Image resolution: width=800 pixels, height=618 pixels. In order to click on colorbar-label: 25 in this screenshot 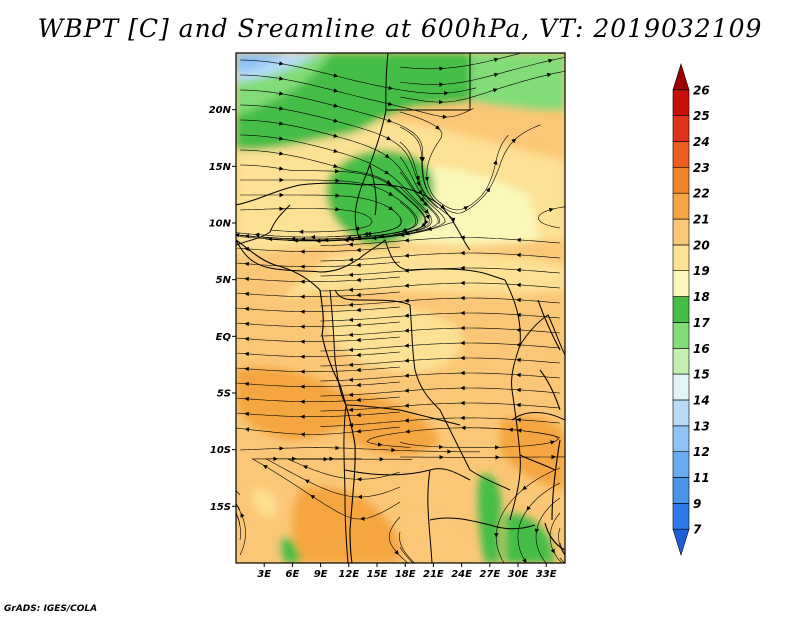, I will do `click(701, 116)`.